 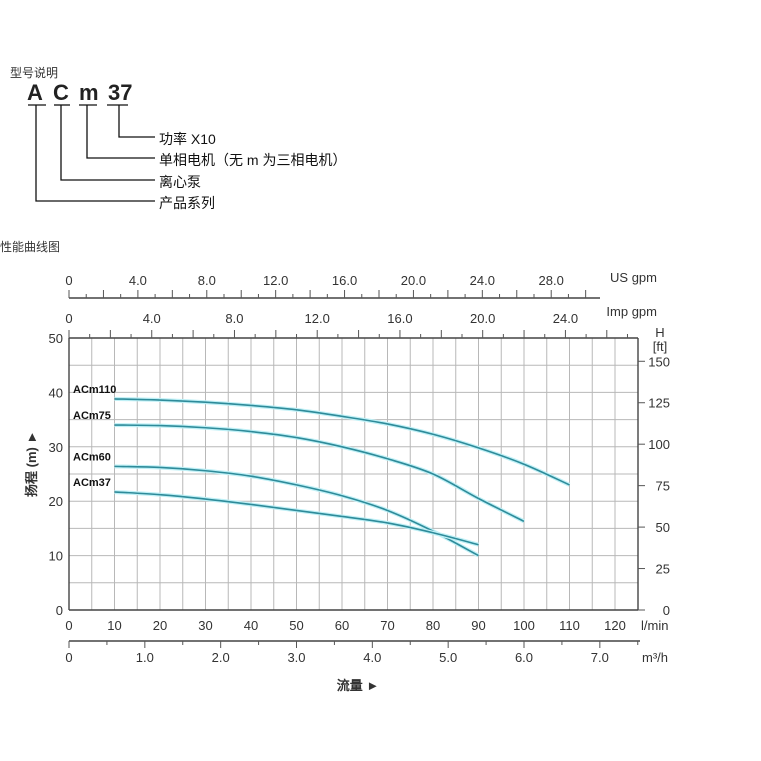 I want to click on x-tick-label: 0, so click(x=68, y=625).